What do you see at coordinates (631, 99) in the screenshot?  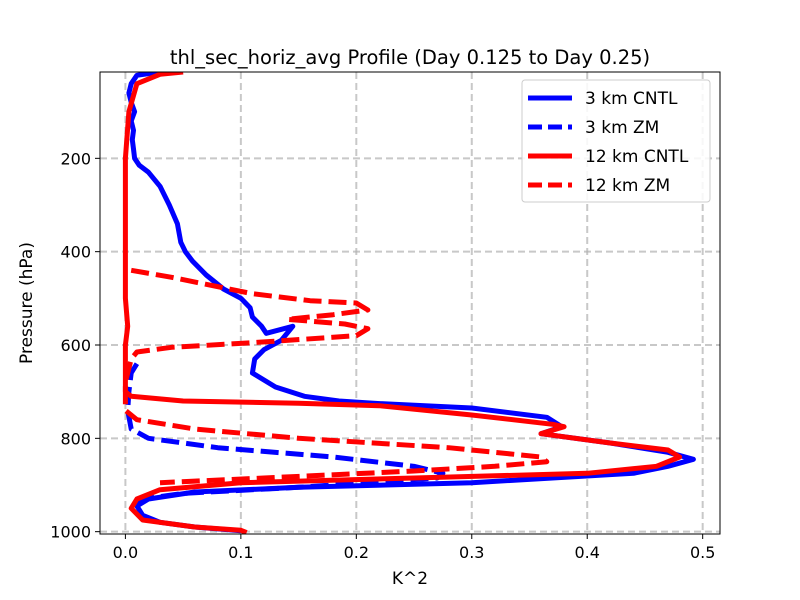 I see `legend-label-0: 3 km CNTL` at bounding box center [631, 99].